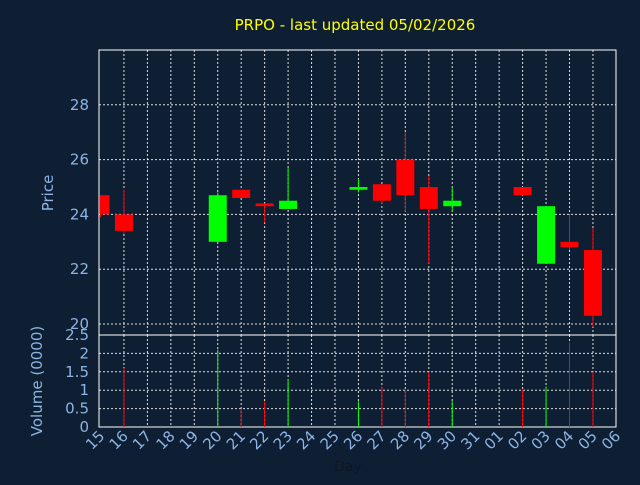 The image size is (640, 485). Describe the element at coordinates (77, 409) in the screenshot. I see `volume-tick-label: 0.5` at that location.